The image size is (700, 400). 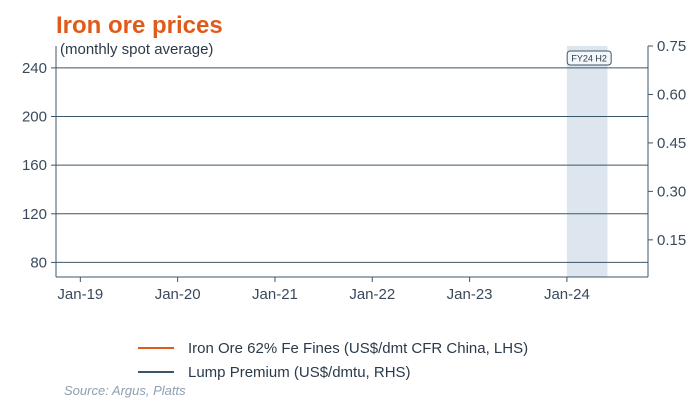 I want to click on left-tick-label-120: 120, so click(x=34, y=214).